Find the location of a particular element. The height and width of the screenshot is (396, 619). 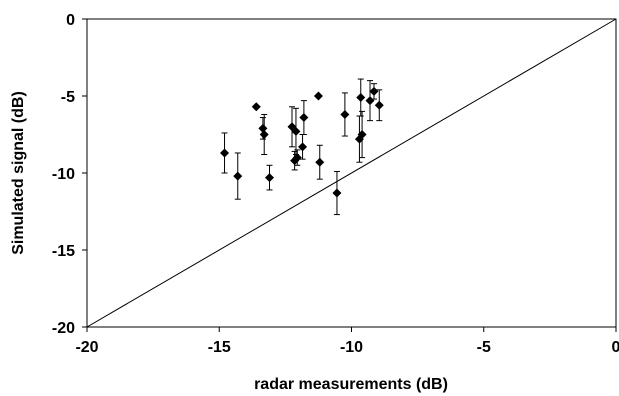

y-tick-label: -10 is located at coordinates (63, 174).